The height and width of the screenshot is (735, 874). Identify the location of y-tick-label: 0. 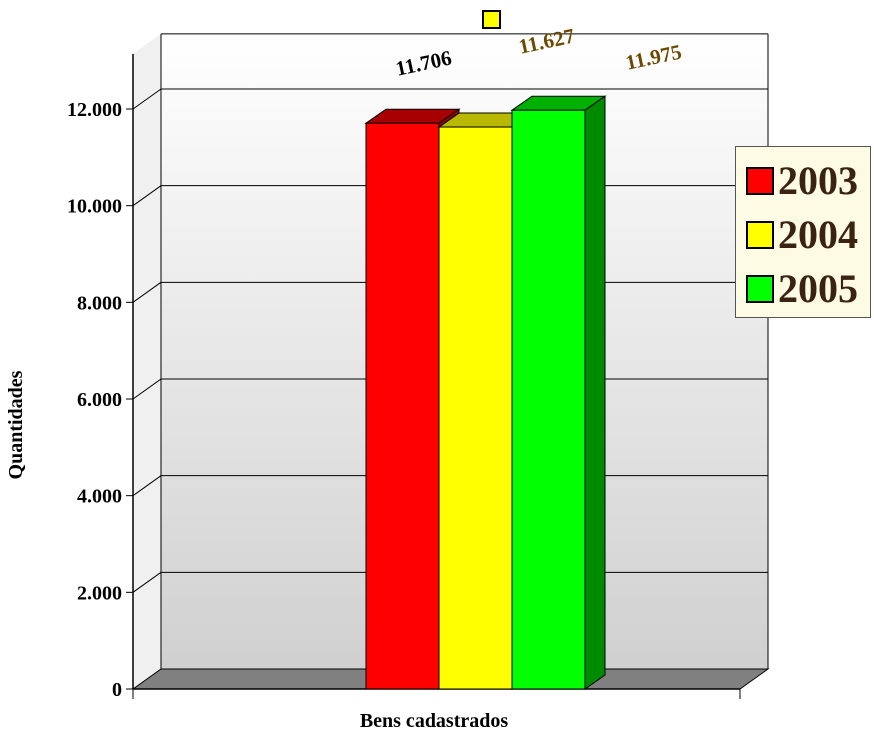
(117, 690).